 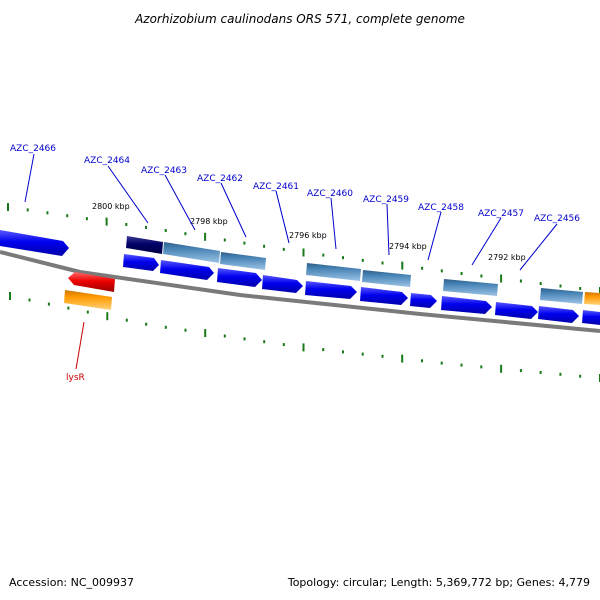 I want to click on genome-backbone, so click(x=300, y=291).